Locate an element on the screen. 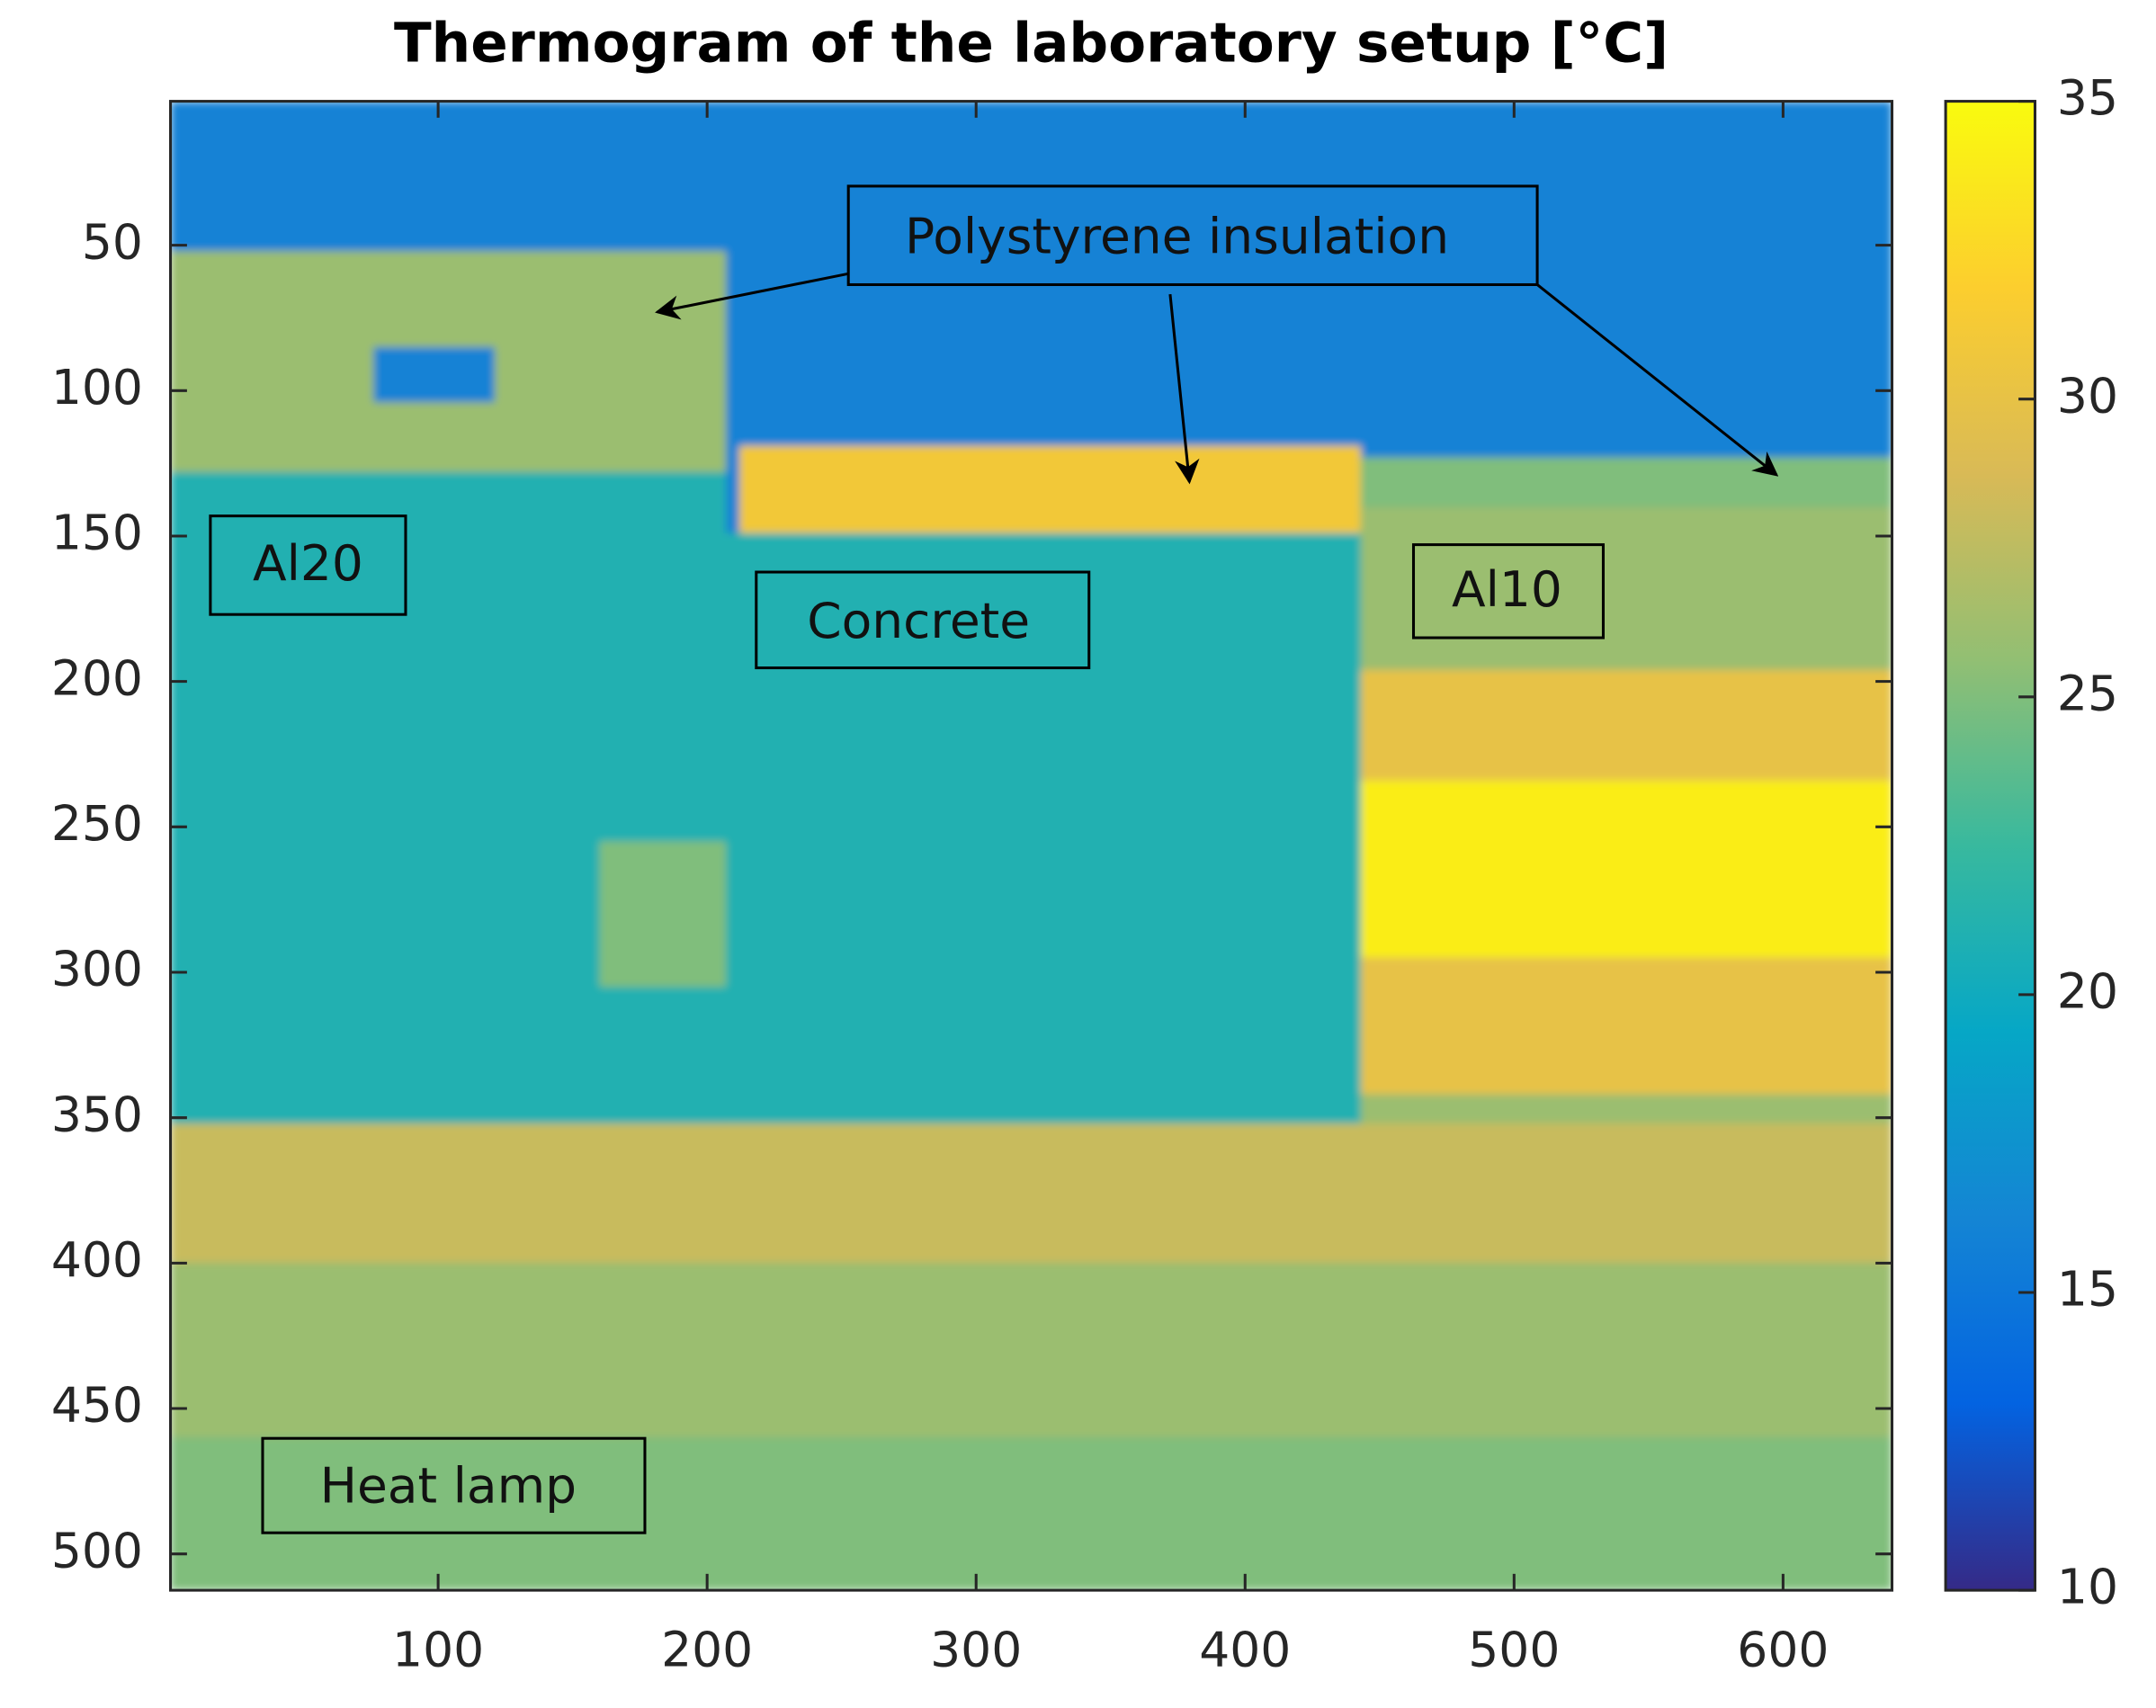 This screenshot has width=2156, height=1708. y-tick-label: 300 is located at coordinates (97, 969).